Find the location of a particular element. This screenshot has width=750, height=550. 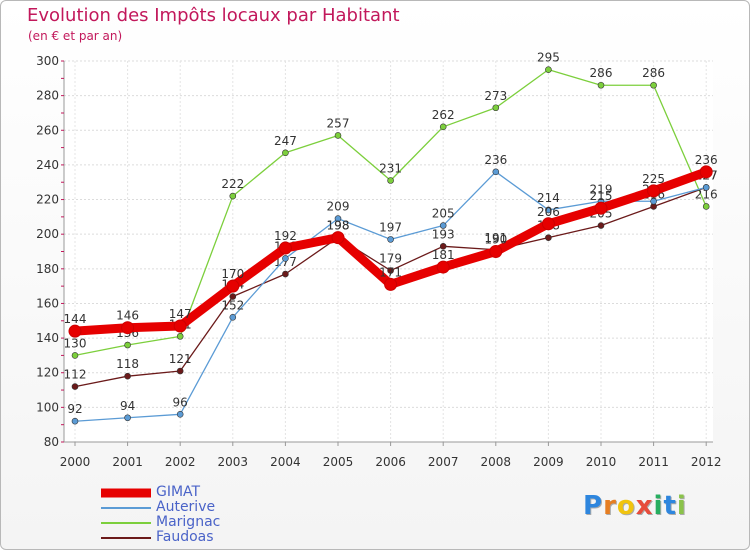

x-tick-label: 2005 is located at coordinates (338, 462).